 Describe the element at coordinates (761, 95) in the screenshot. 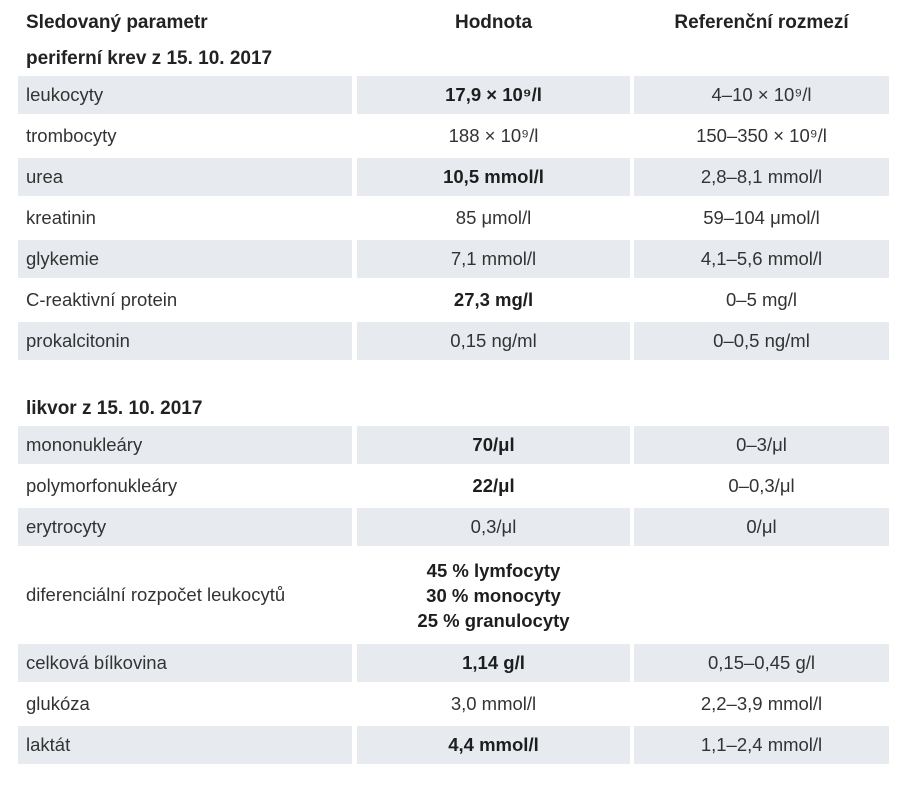

I see `row-reference: 4–10 × 10⁹/l` at that location.